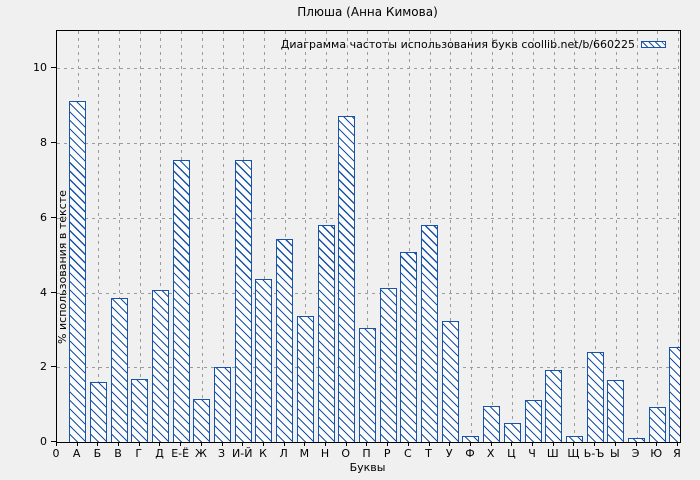 This screenshot has height=480, width=700. Describe the element at coordinates (367, 467) in the screenshot. I see `x-axis-title: Буквы` at that location.